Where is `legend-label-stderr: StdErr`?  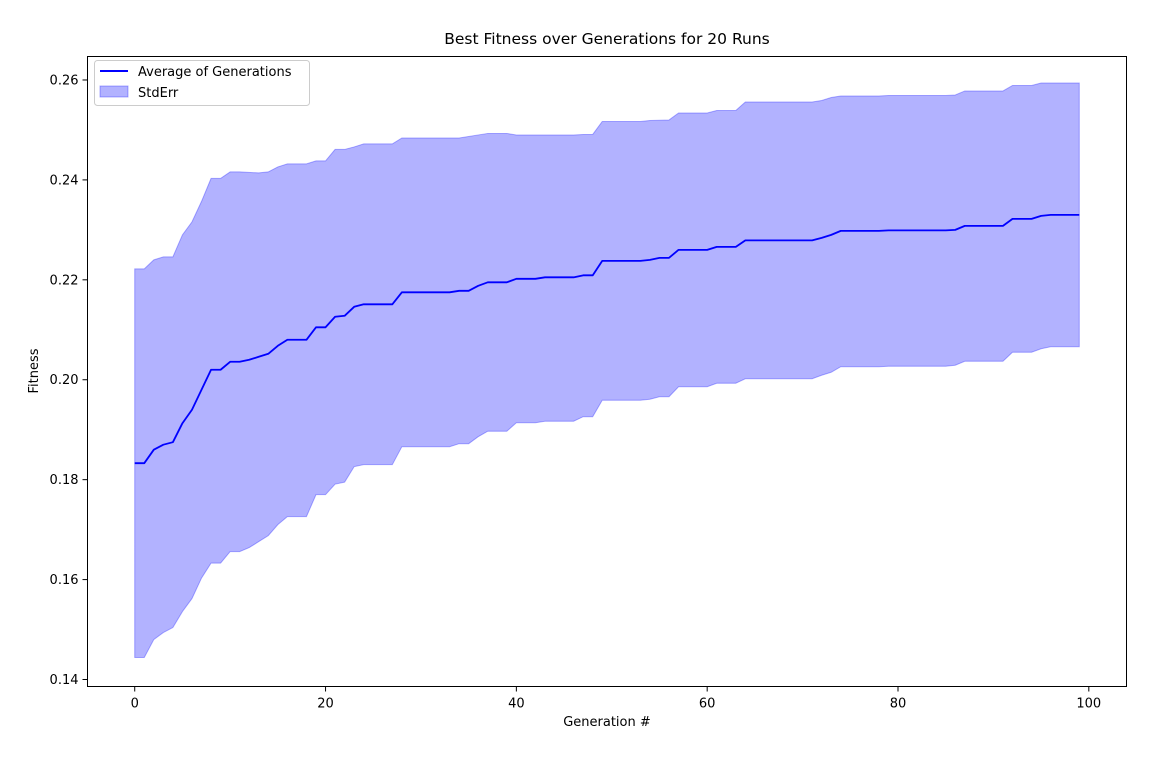 legend-label-stderr: StdErr is located at coordinates (158, 93).